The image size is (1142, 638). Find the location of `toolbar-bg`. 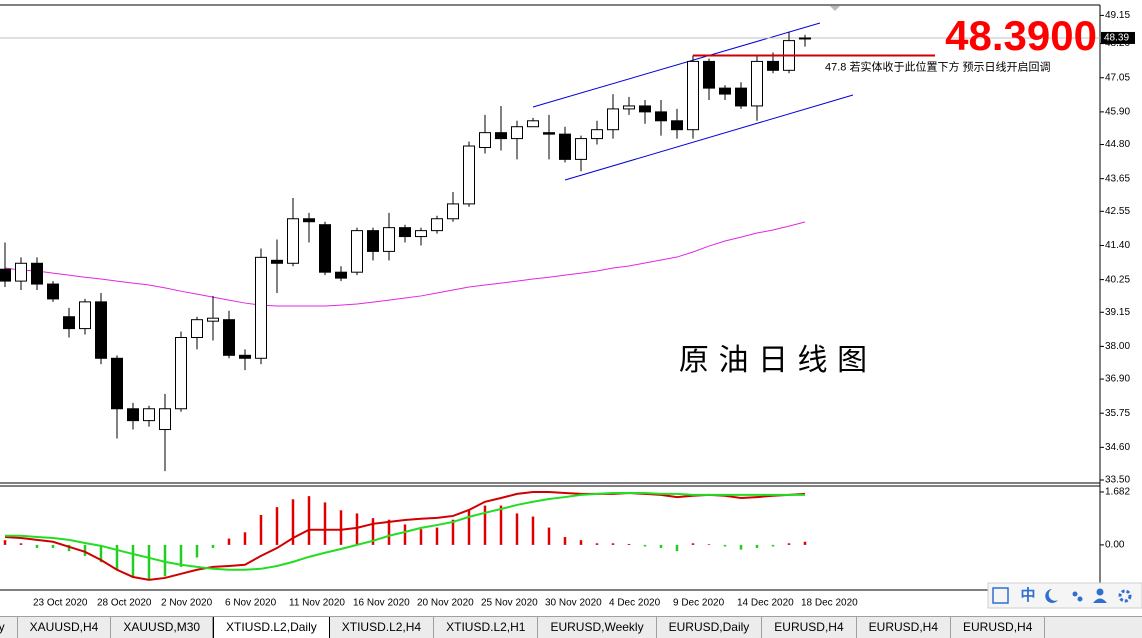

toolbar-bg is located at coordinates (1064, 595).